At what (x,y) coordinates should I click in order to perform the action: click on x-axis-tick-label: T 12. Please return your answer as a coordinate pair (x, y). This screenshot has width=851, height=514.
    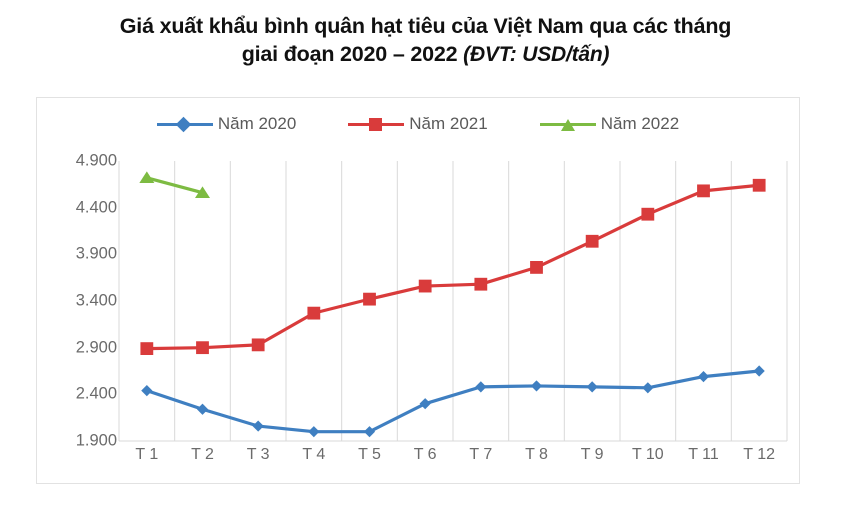
    Looking at the image, I should click on (759, 454).